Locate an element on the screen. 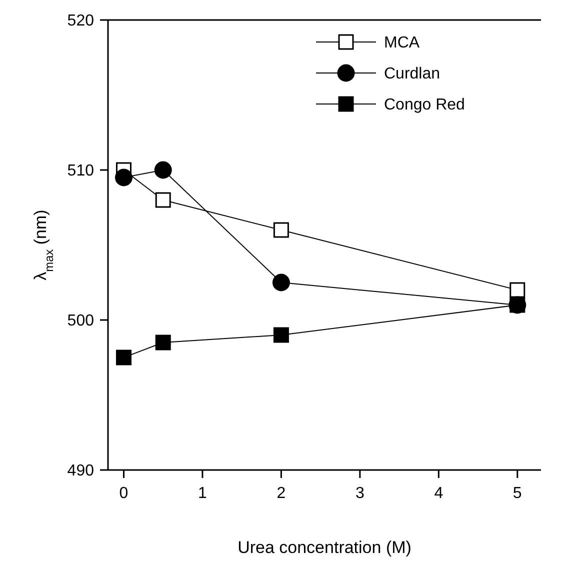 The image size is (561, 575). y-tick-label: 510 is located at coordinates (80, 171).